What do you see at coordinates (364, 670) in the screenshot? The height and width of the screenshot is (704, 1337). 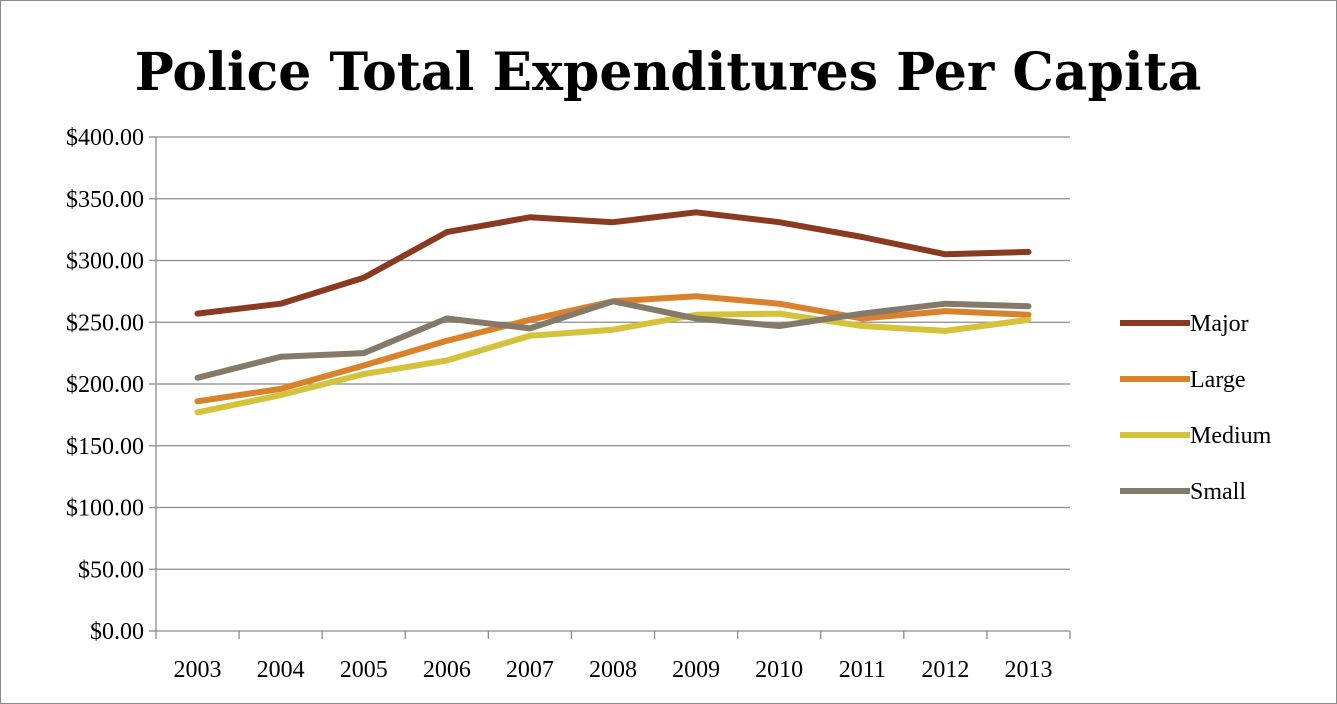 I see `x-tick-label: 2005` at bounding box center [364, 670].